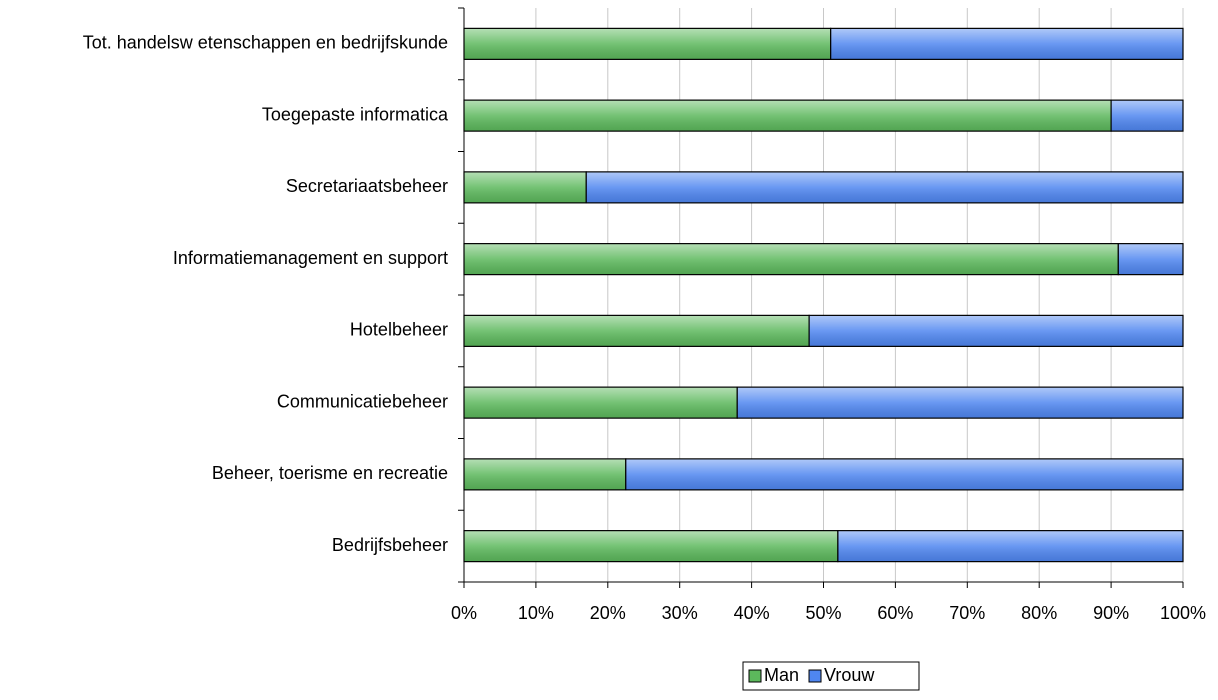 The image size is (1218, 700). What do you see at coordinates (536, 613) in the screenshot?
I see `x-tick-label: 10%` at bounding box center [536, 613].